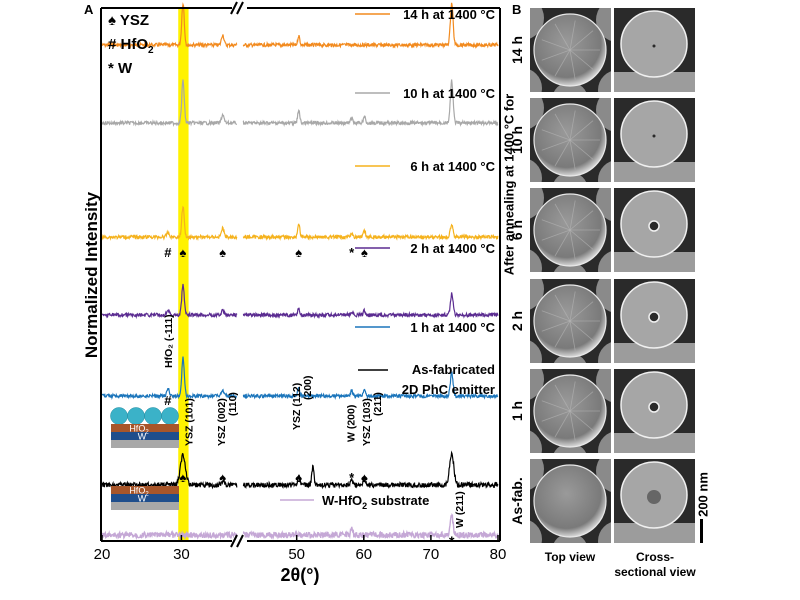  Describe the element at coordinates (654, 557) in the screenshot. I see `sem-column-label-line: Cross-` at that location.